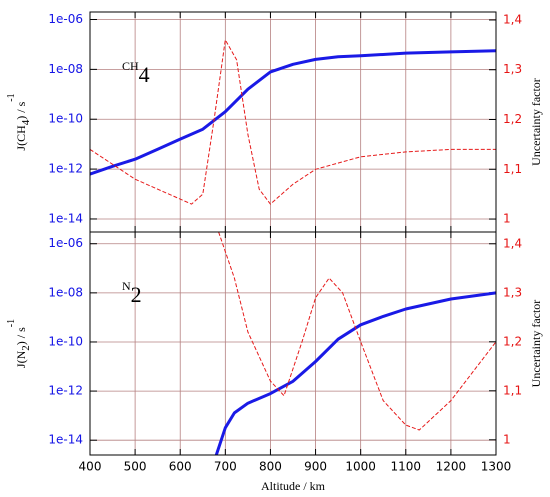 This screenshot has width=550, height=497. What do you see at coordinates (315, 467) in the screenshot?
I see `x-tick-label: 900` at bounding box center [315, 467].